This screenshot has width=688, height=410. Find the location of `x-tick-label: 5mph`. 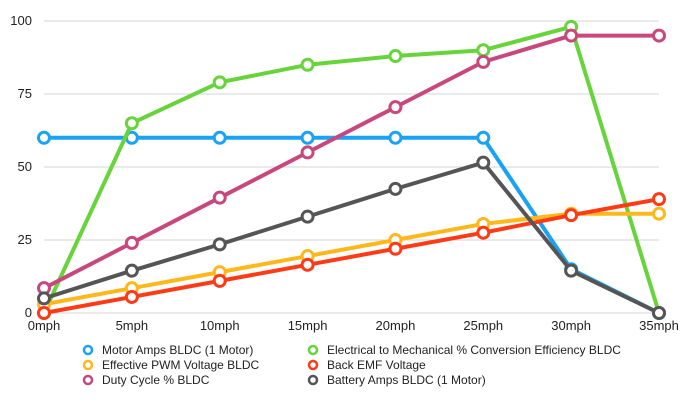

x-tick-label: 5mph is located at coordinates (132, 325).